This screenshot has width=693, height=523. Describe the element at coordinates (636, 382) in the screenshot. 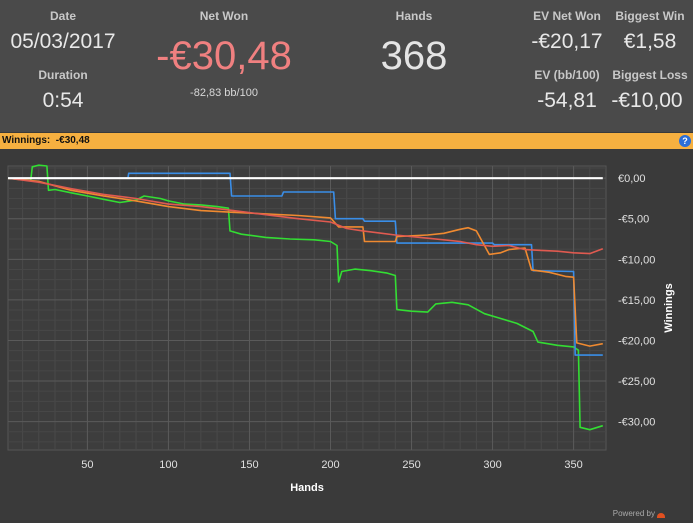

I see `y-tick-label: -€25,00` at that location.